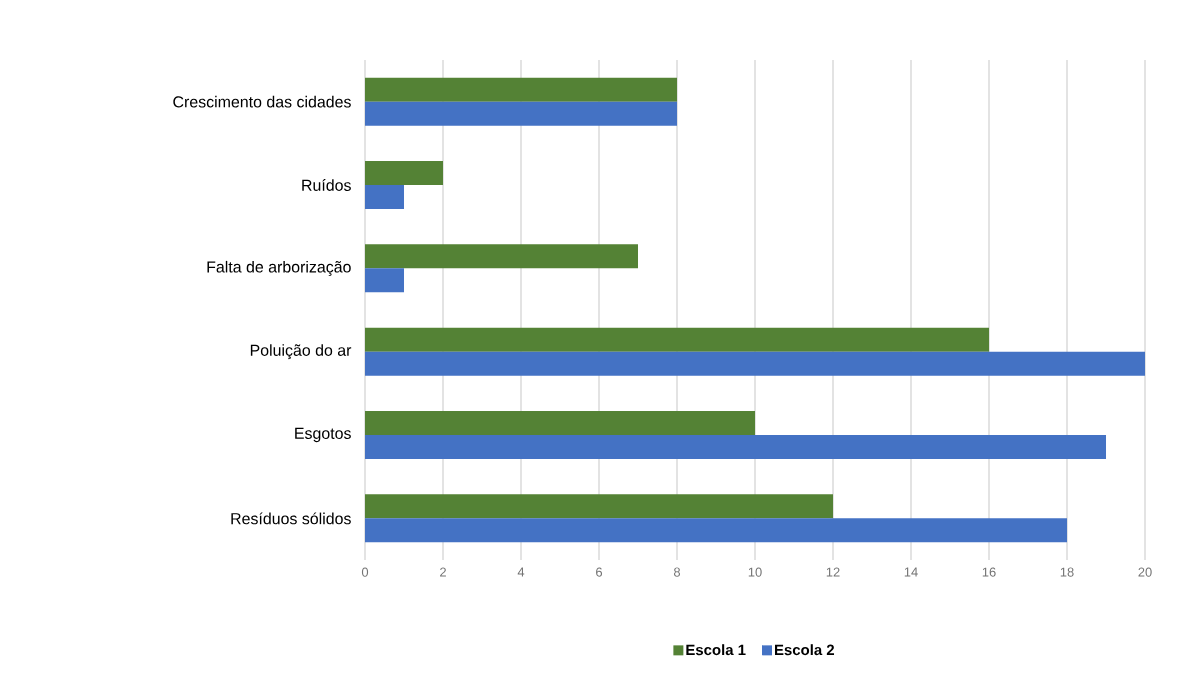  What do you see at coordinates (989, 572) in the screenshot?
I see `x-tick-label: 16` at bounding box center [989, 572].